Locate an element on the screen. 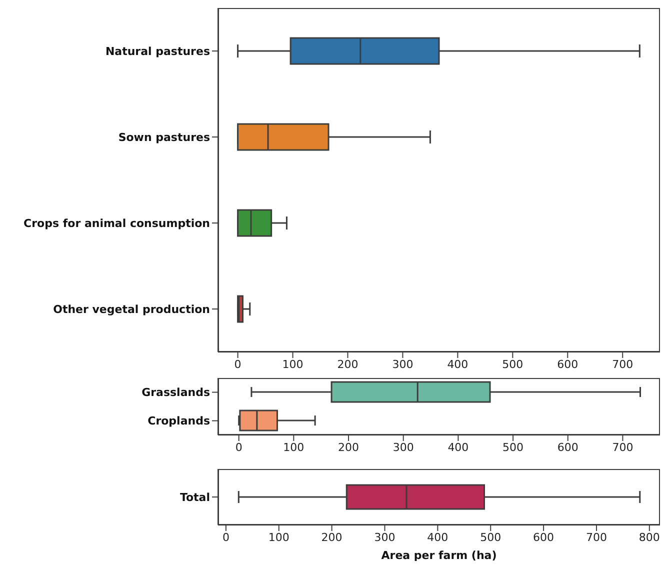 The image size is (662, 576). x-axis-title: Area per farm (ha) is located at coordinates (439, 555).